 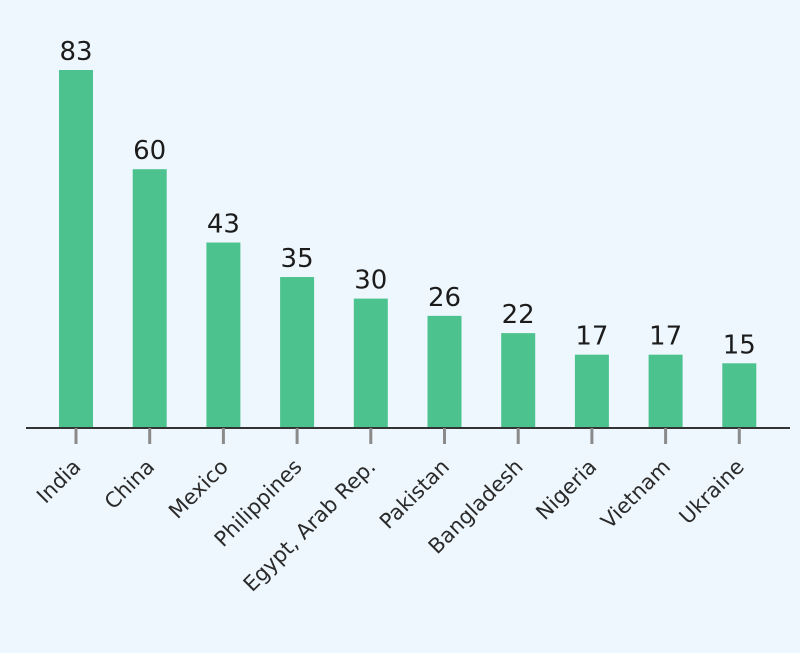 What do you see at coordinates (58, 481) in the screenshot?
I see `x-tick-label: India` at bounding box center [58, 481].